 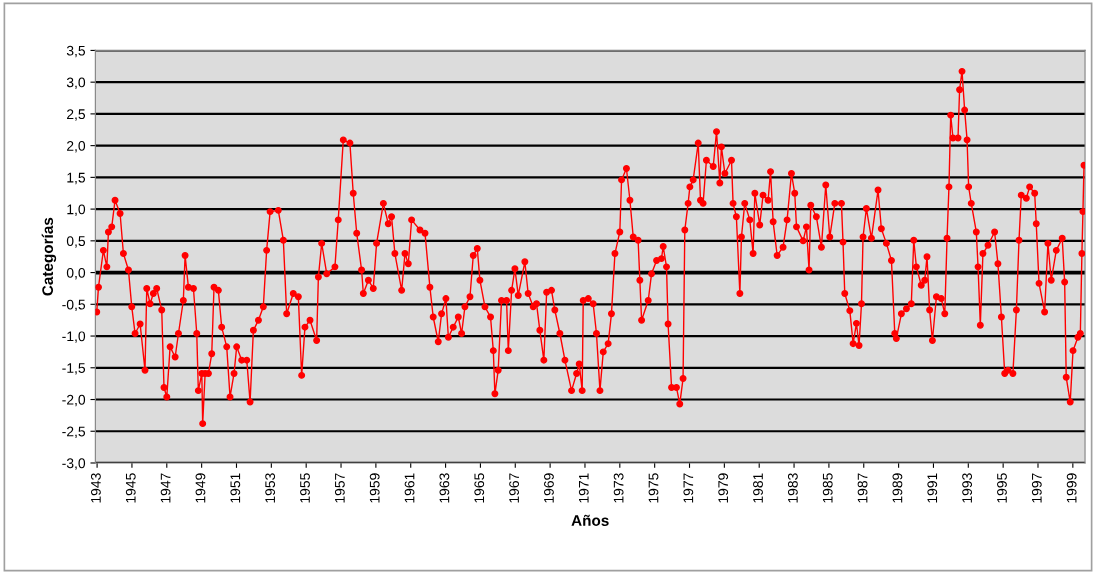 What do you see at coordinates (76, 273) in the screenshot?
I see `y-tick-label: 0,0` at bounding box center [76, 273].